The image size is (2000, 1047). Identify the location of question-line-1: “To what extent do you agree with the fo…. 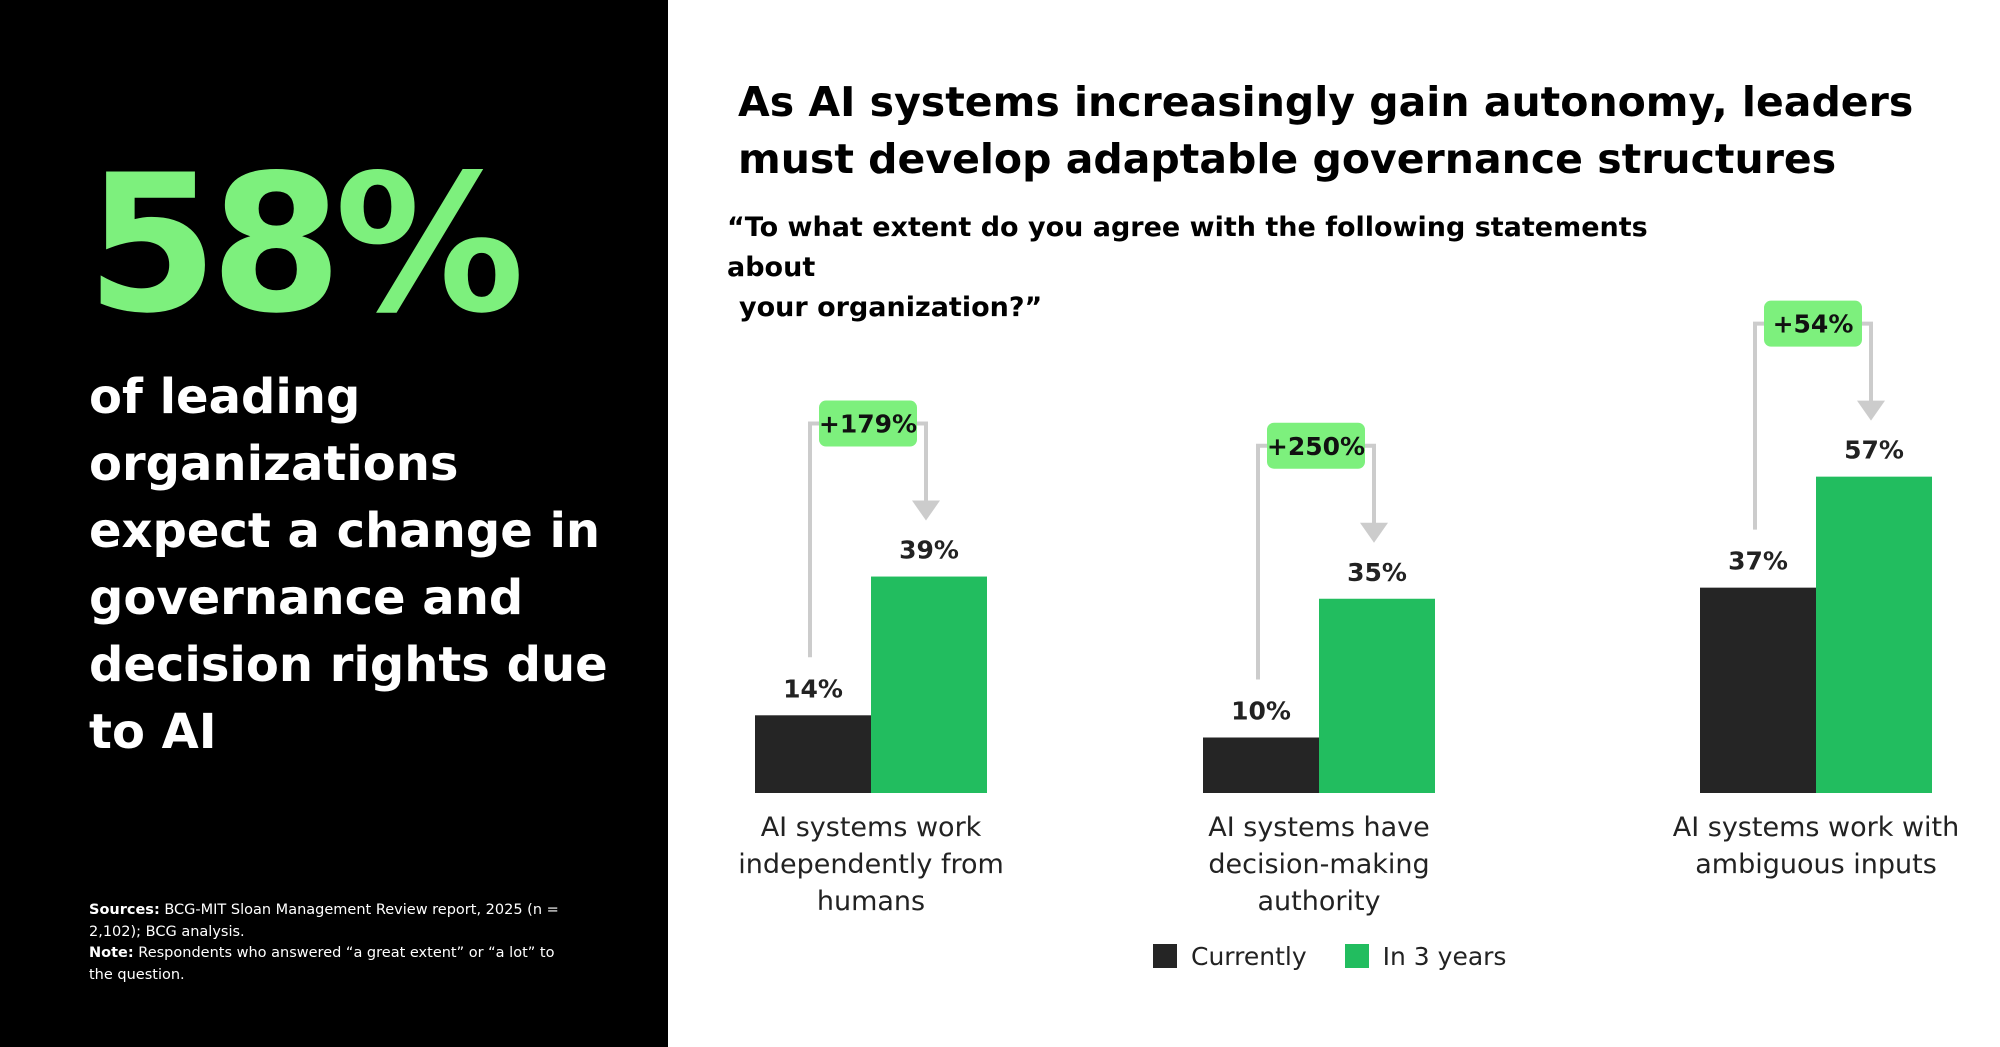
(1187, 247).